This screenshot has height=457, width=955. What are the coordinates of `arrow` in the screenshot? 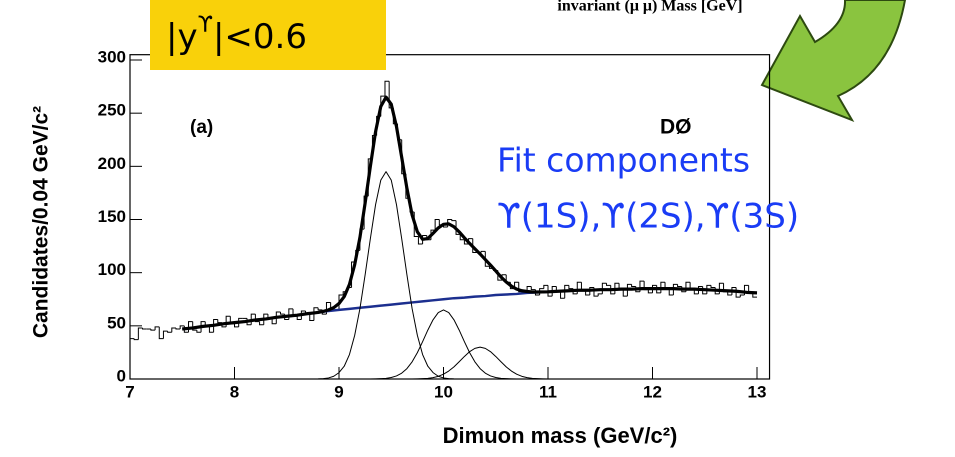 It's located at (833, 61).